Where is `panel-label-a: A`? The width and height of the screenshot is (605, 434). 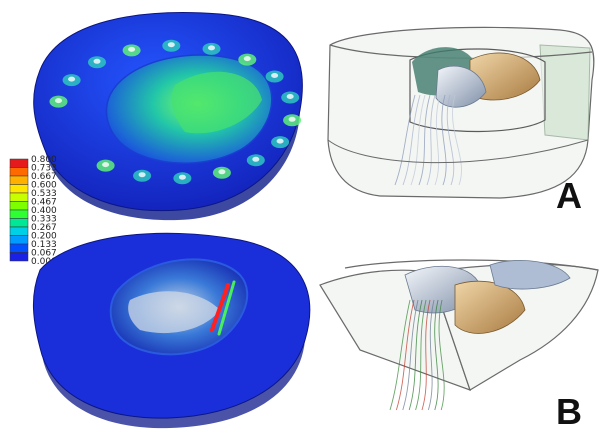
panel-label-a: A is located at coordinates (569, 195).